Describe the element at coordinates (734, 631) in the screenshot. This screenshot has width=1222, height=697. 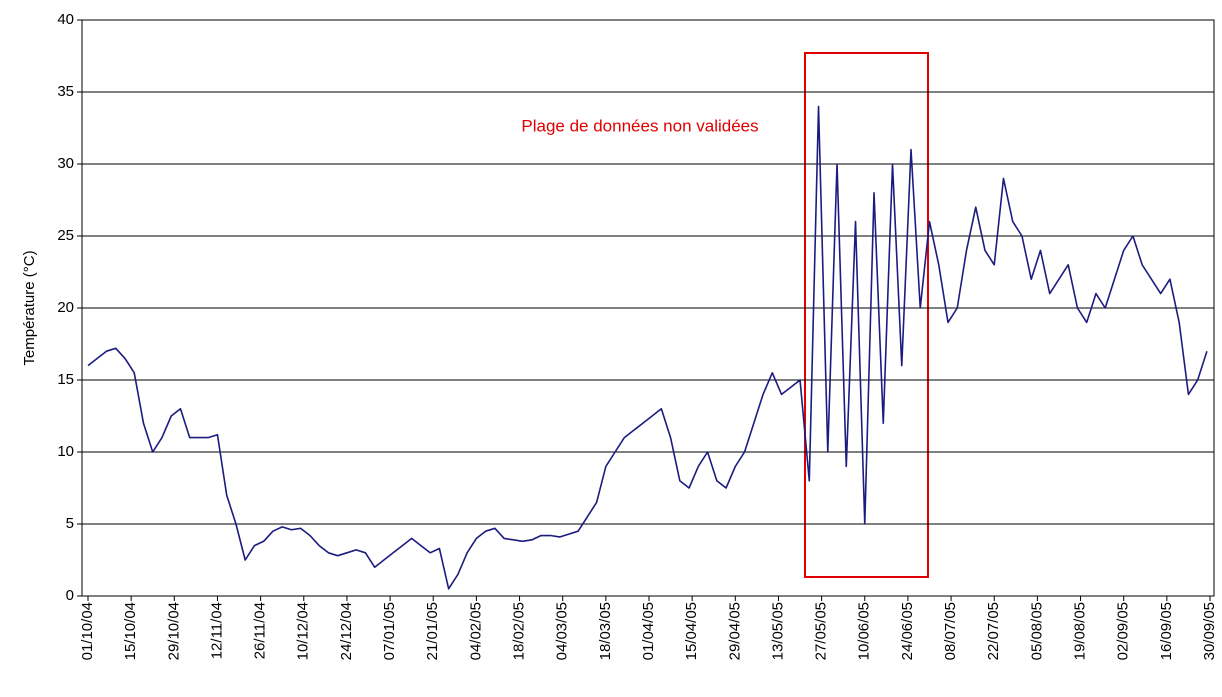
I see `x-tick-label: 29/04/05` at that location.